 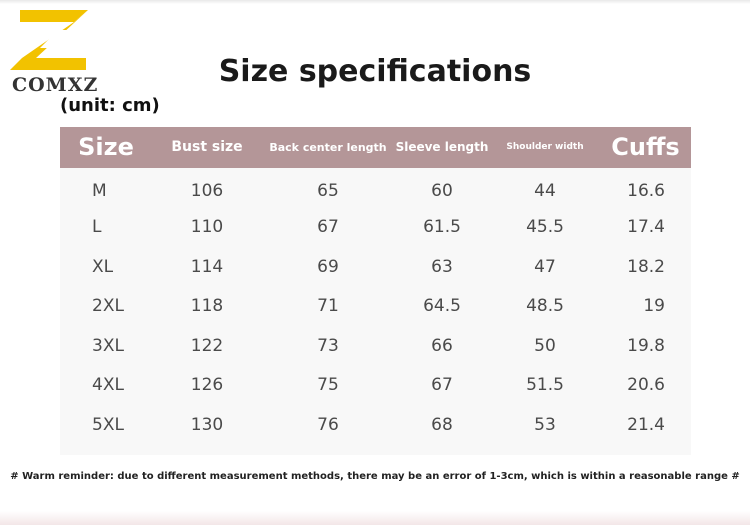 I want to click on top-edge, so click(x=375, y=2).